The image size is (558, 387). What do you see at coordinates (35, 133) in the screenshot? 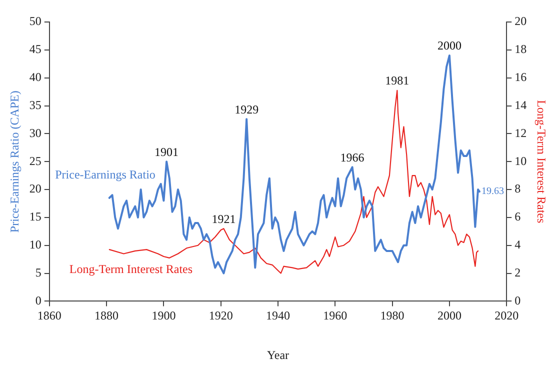
I see `y-tick-label: 30` at bounding box center [35, 133].